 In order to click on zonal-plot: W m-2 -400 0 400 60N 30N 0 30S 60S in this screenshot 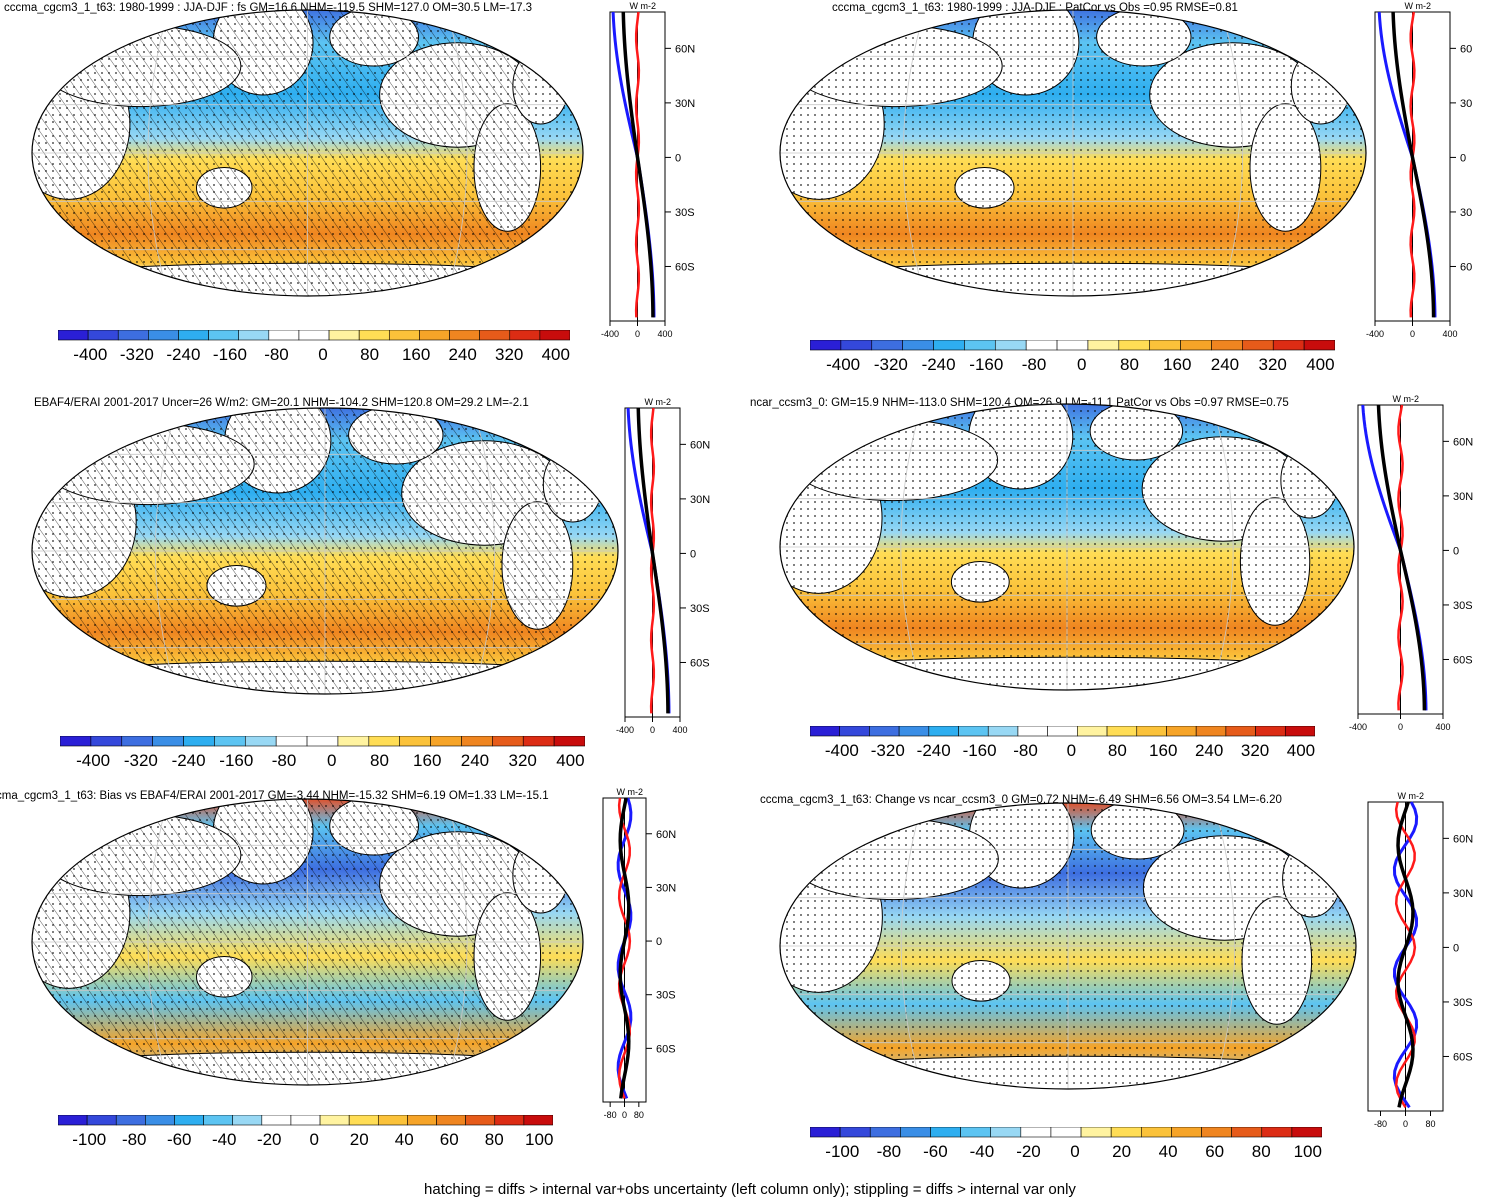, I will do `click(648, 170)`.